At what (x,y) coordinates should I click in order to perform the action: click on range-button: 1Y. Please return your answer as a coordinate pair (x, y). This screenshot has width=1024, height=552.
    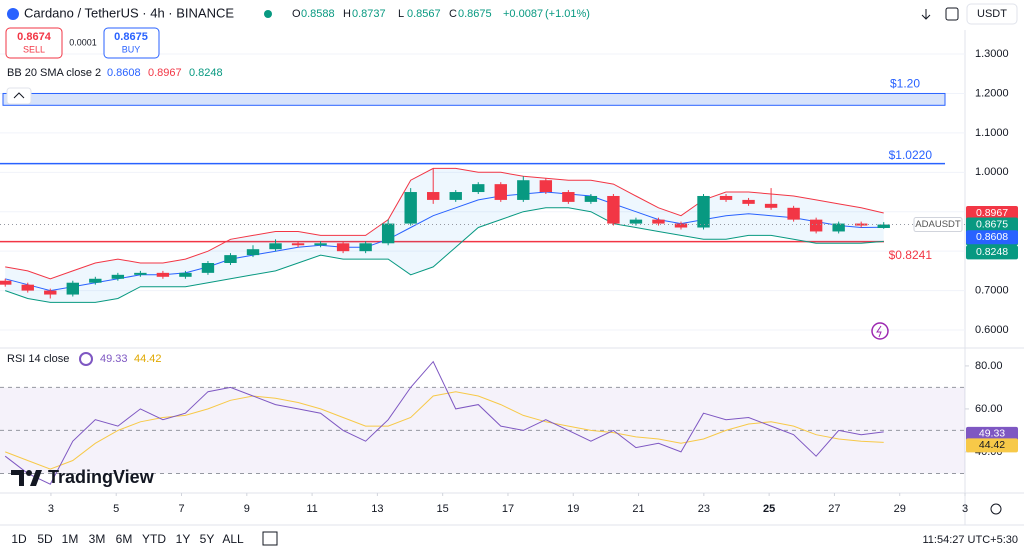
    Looking at the image, I should click on (183, 539).